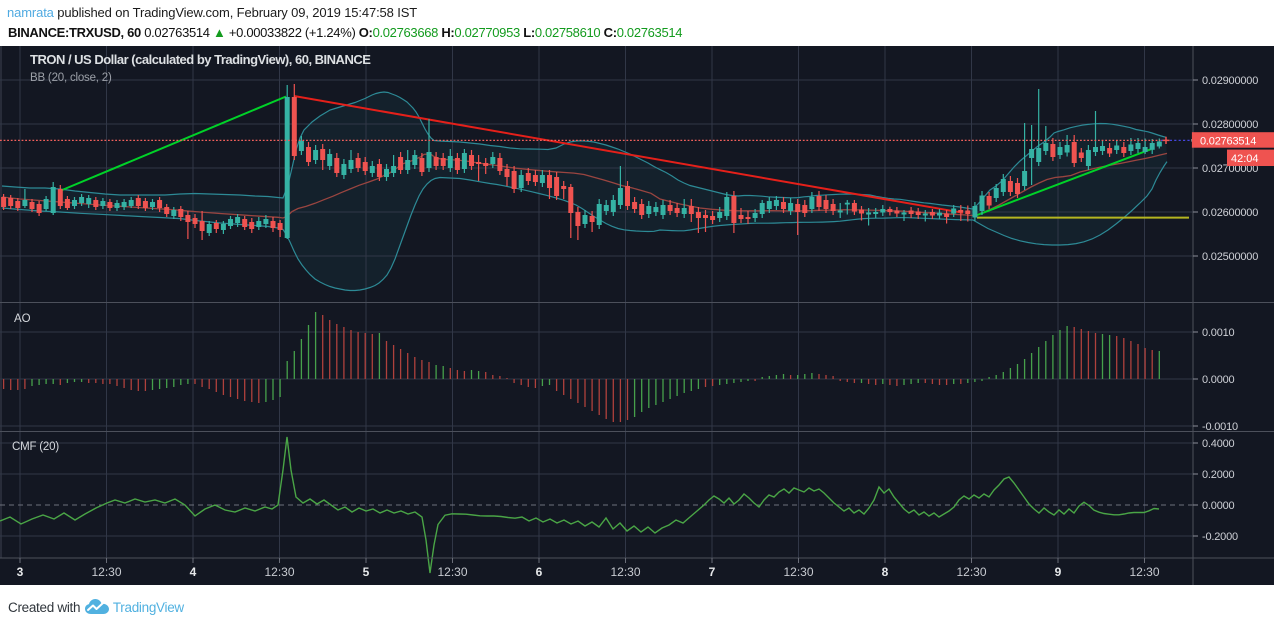 Image resolution: width=1274 pixels, height=626 pixels. What do you see at coordinates (35, 447) in the screenshot?
I see `svg-text: CMF (20)` at bounding box center [35, 447].